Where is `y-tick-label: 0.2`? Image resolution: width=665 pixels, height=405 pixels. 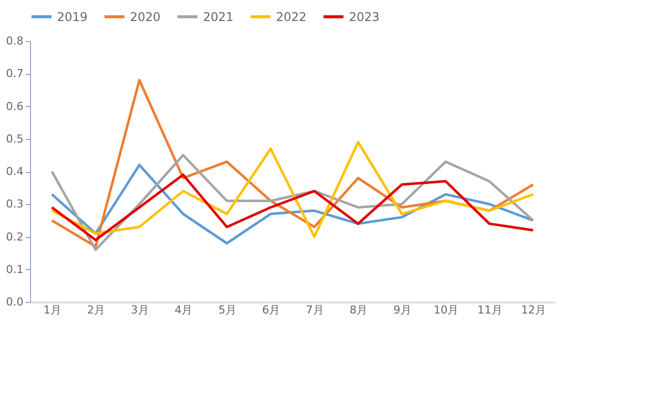
y-tick-label: 0.2 is located at coordinates (15, 237).